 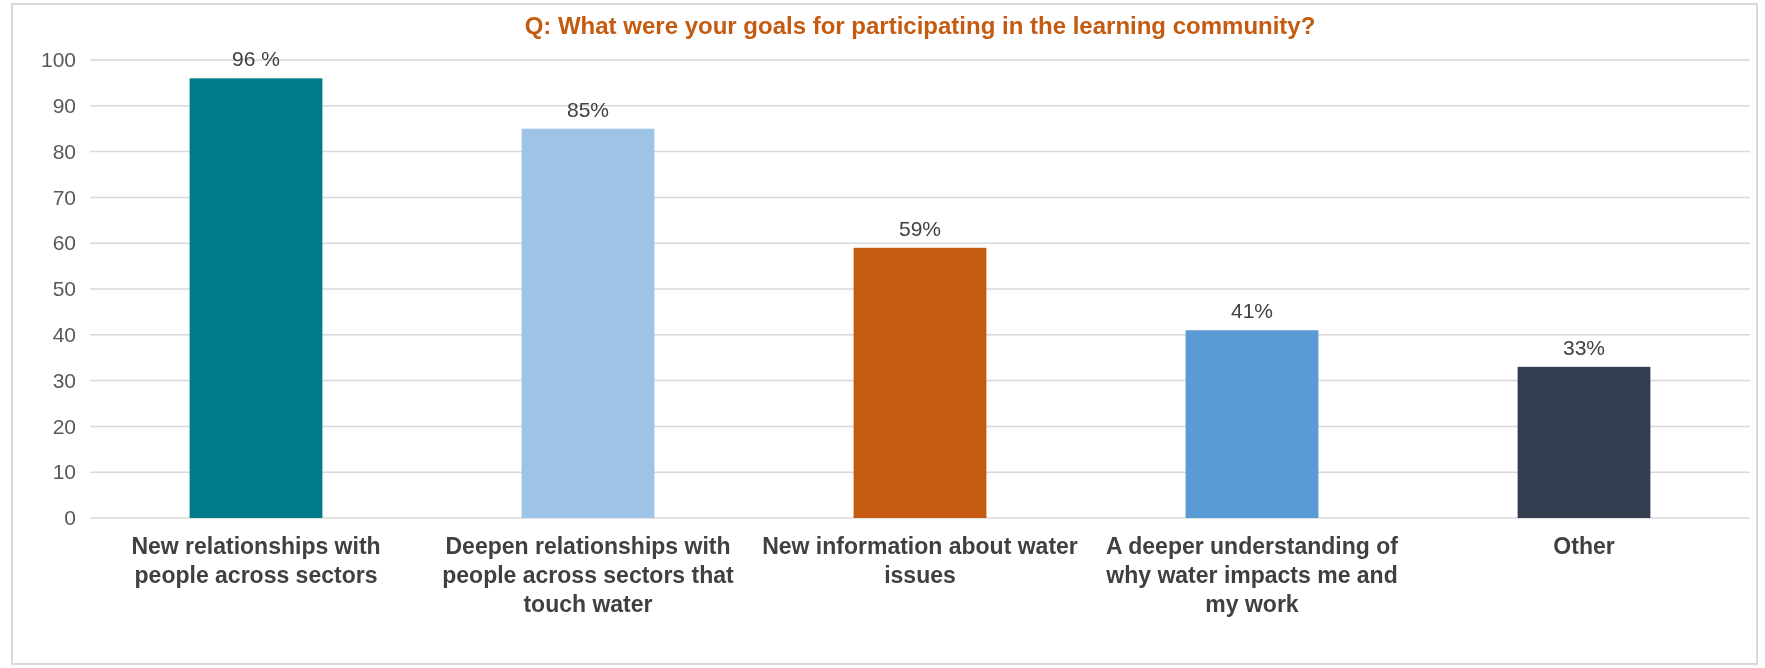 What do you see at coordinates (920, 228) in the screenshot?
I see `data-label: 59%` at bounding box center [920, 228].